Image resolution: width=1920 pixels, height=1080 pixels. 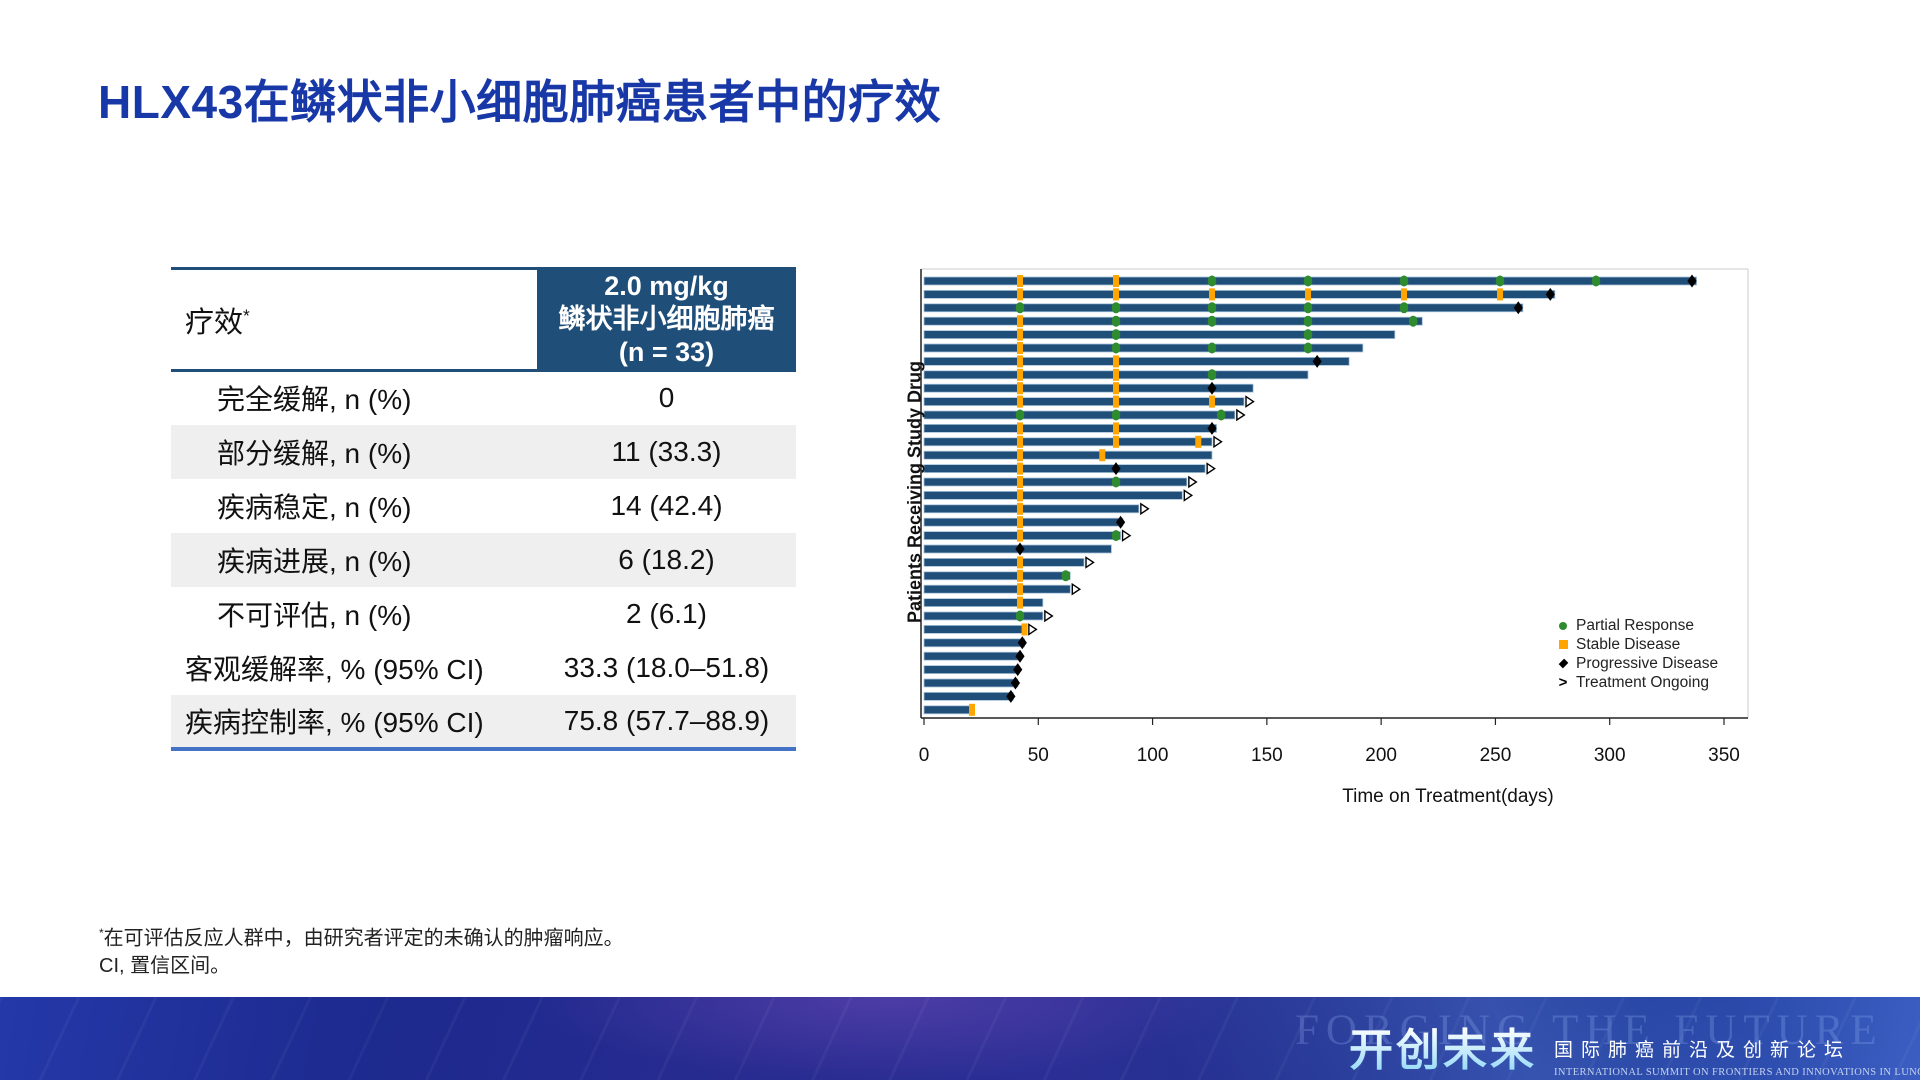 What do you see at coordinates (314, 507) in the screenshot?
I see `row-label: 疾病稳定, n (%)` at bounding box center [314, 507].